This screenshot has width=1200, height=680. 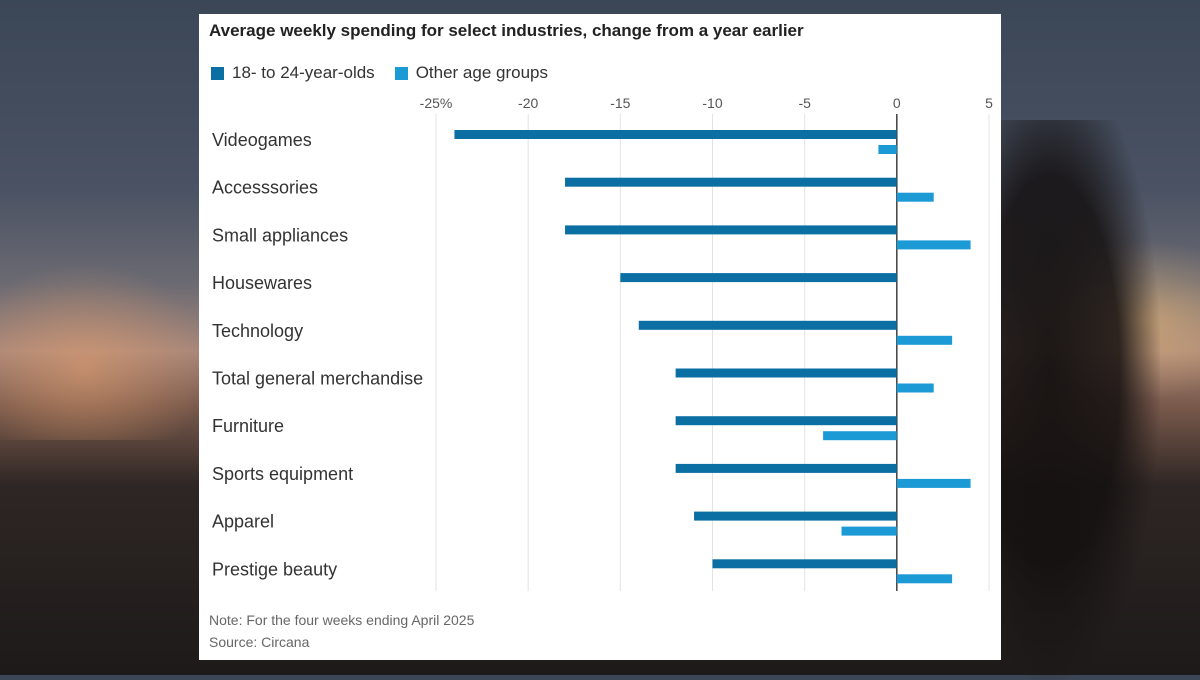 I want to click on x-tick-label: -5, so click(x=804, y=103).